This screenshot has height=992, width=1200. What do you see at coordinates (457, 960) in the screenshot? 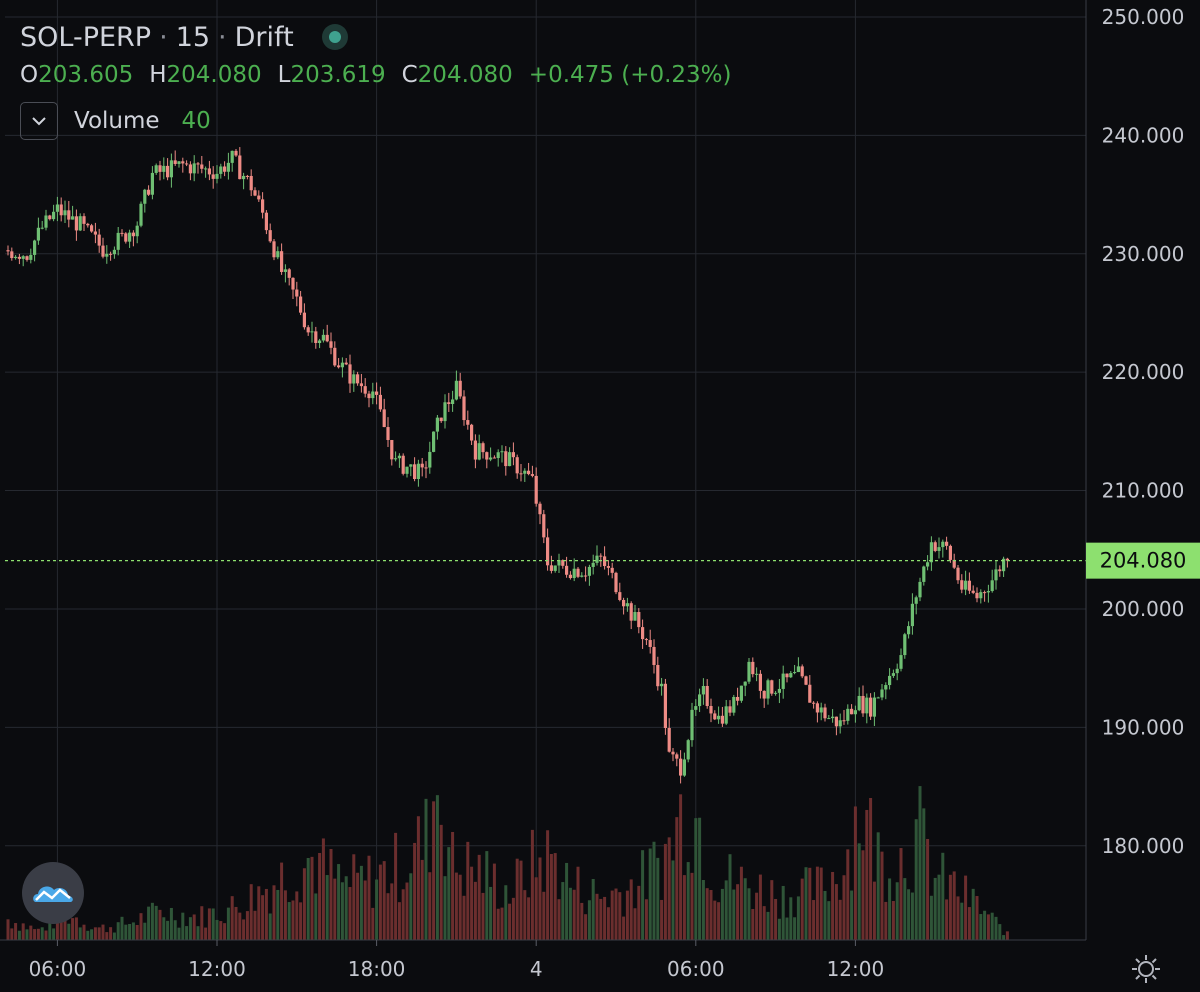
I see `time-axis: 06:00 12:00 18:00 4 06:00 12:00` at bounding box center [457, 960].